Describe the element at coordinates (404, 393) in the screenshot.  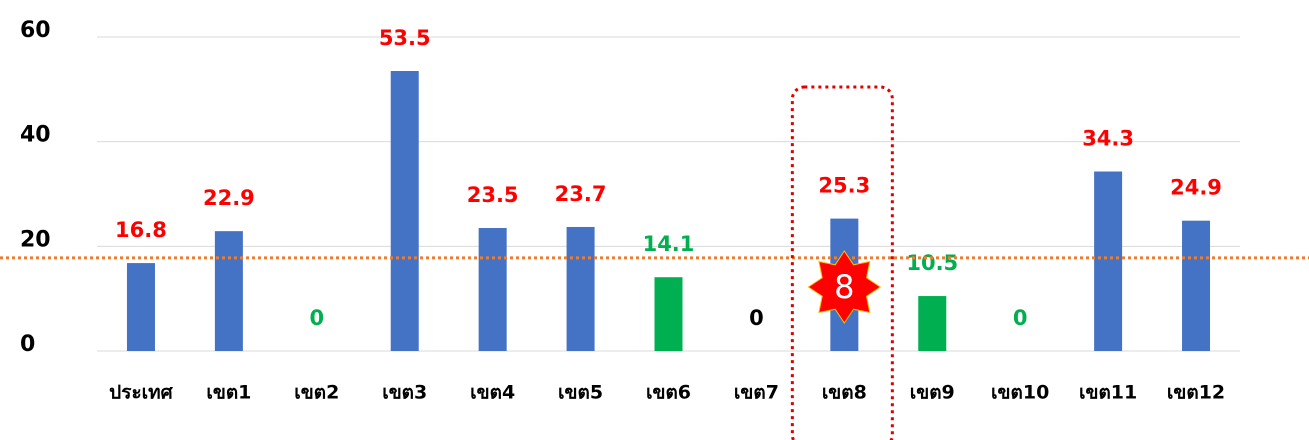
I see `x-tick-label: เขต3` at that location.